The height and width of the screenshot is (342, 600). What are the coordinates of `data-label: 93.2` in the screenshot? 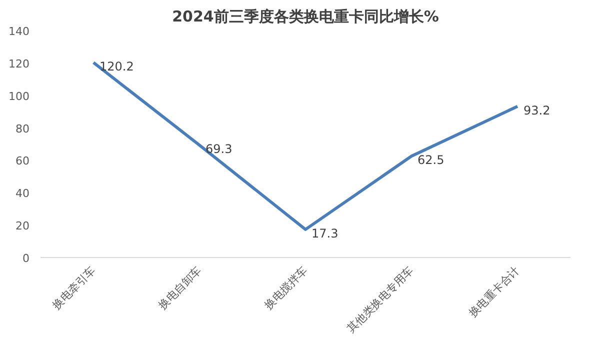 It's located at (537, 110).